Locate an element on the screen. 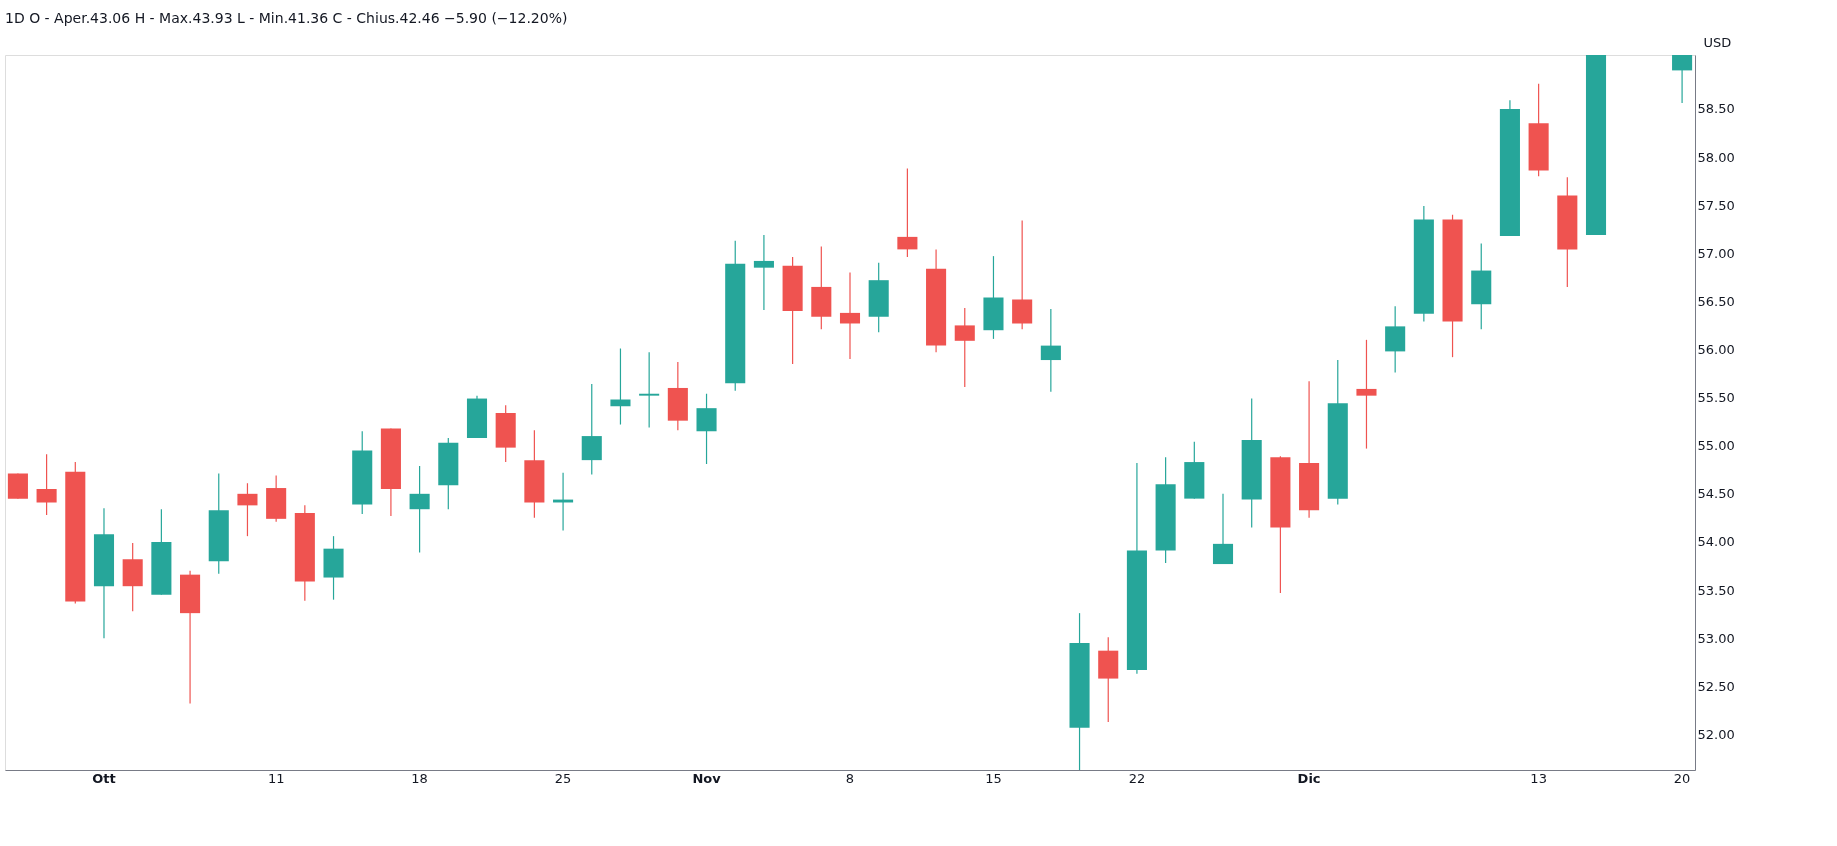 This screenshot has width=1837, height=846. y-tick-label: 54.00 is located at coordinates (1716, 542).